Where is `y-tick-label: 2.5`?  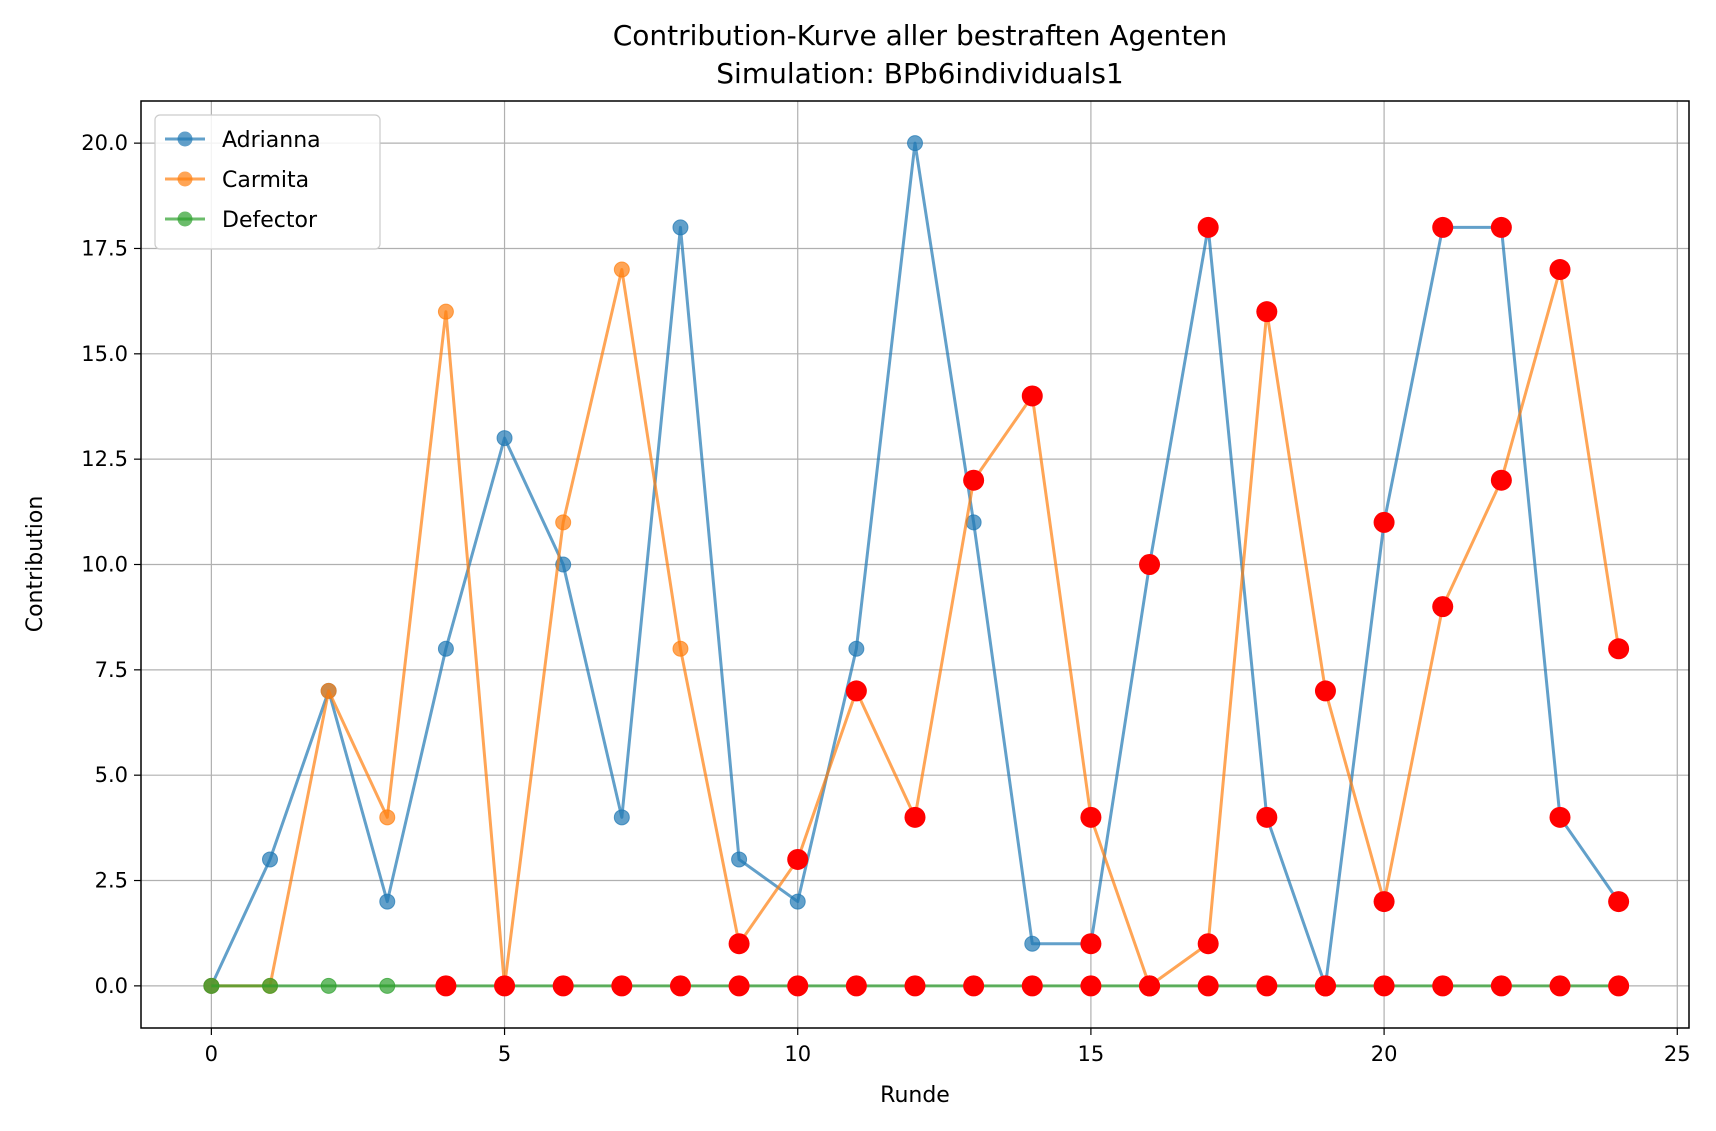
y-tick-label: 2.5 is located at coordinates (111, 881).